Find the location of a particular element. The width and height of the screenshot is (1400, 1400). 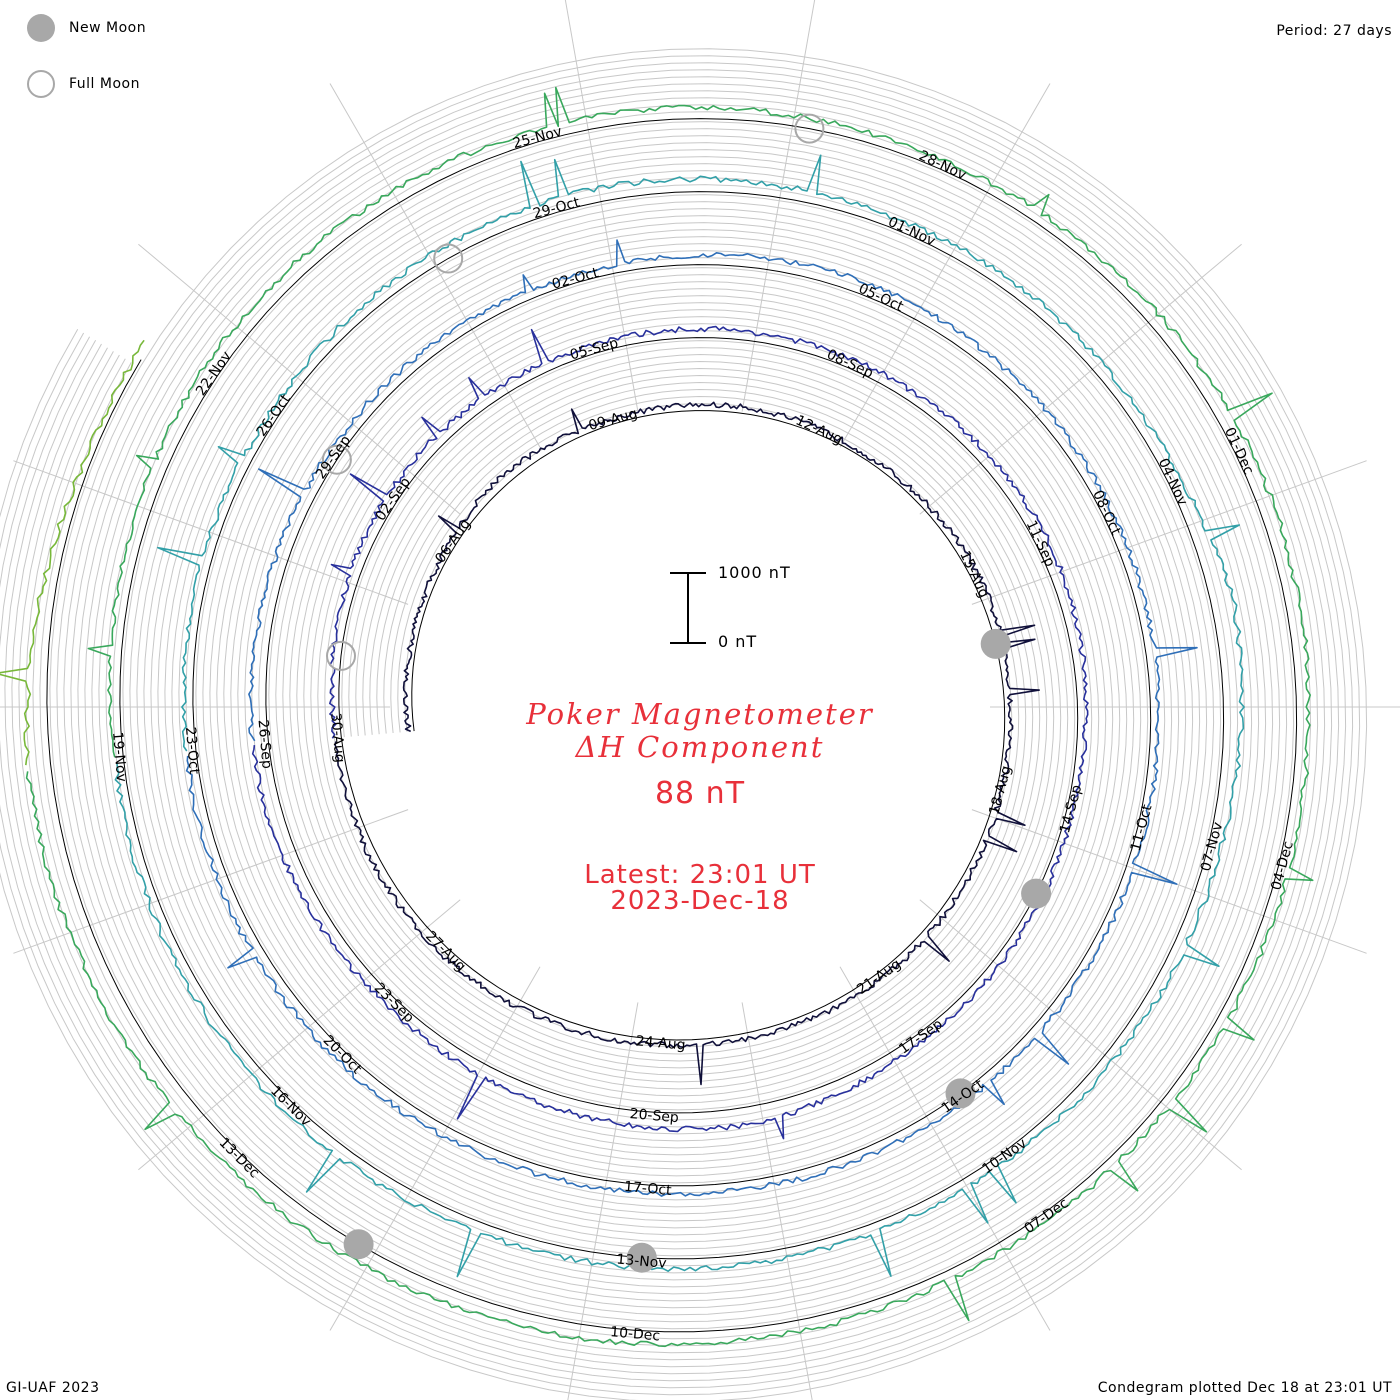

period-label: Period: 27 days is located at coordinates (1334, 31).